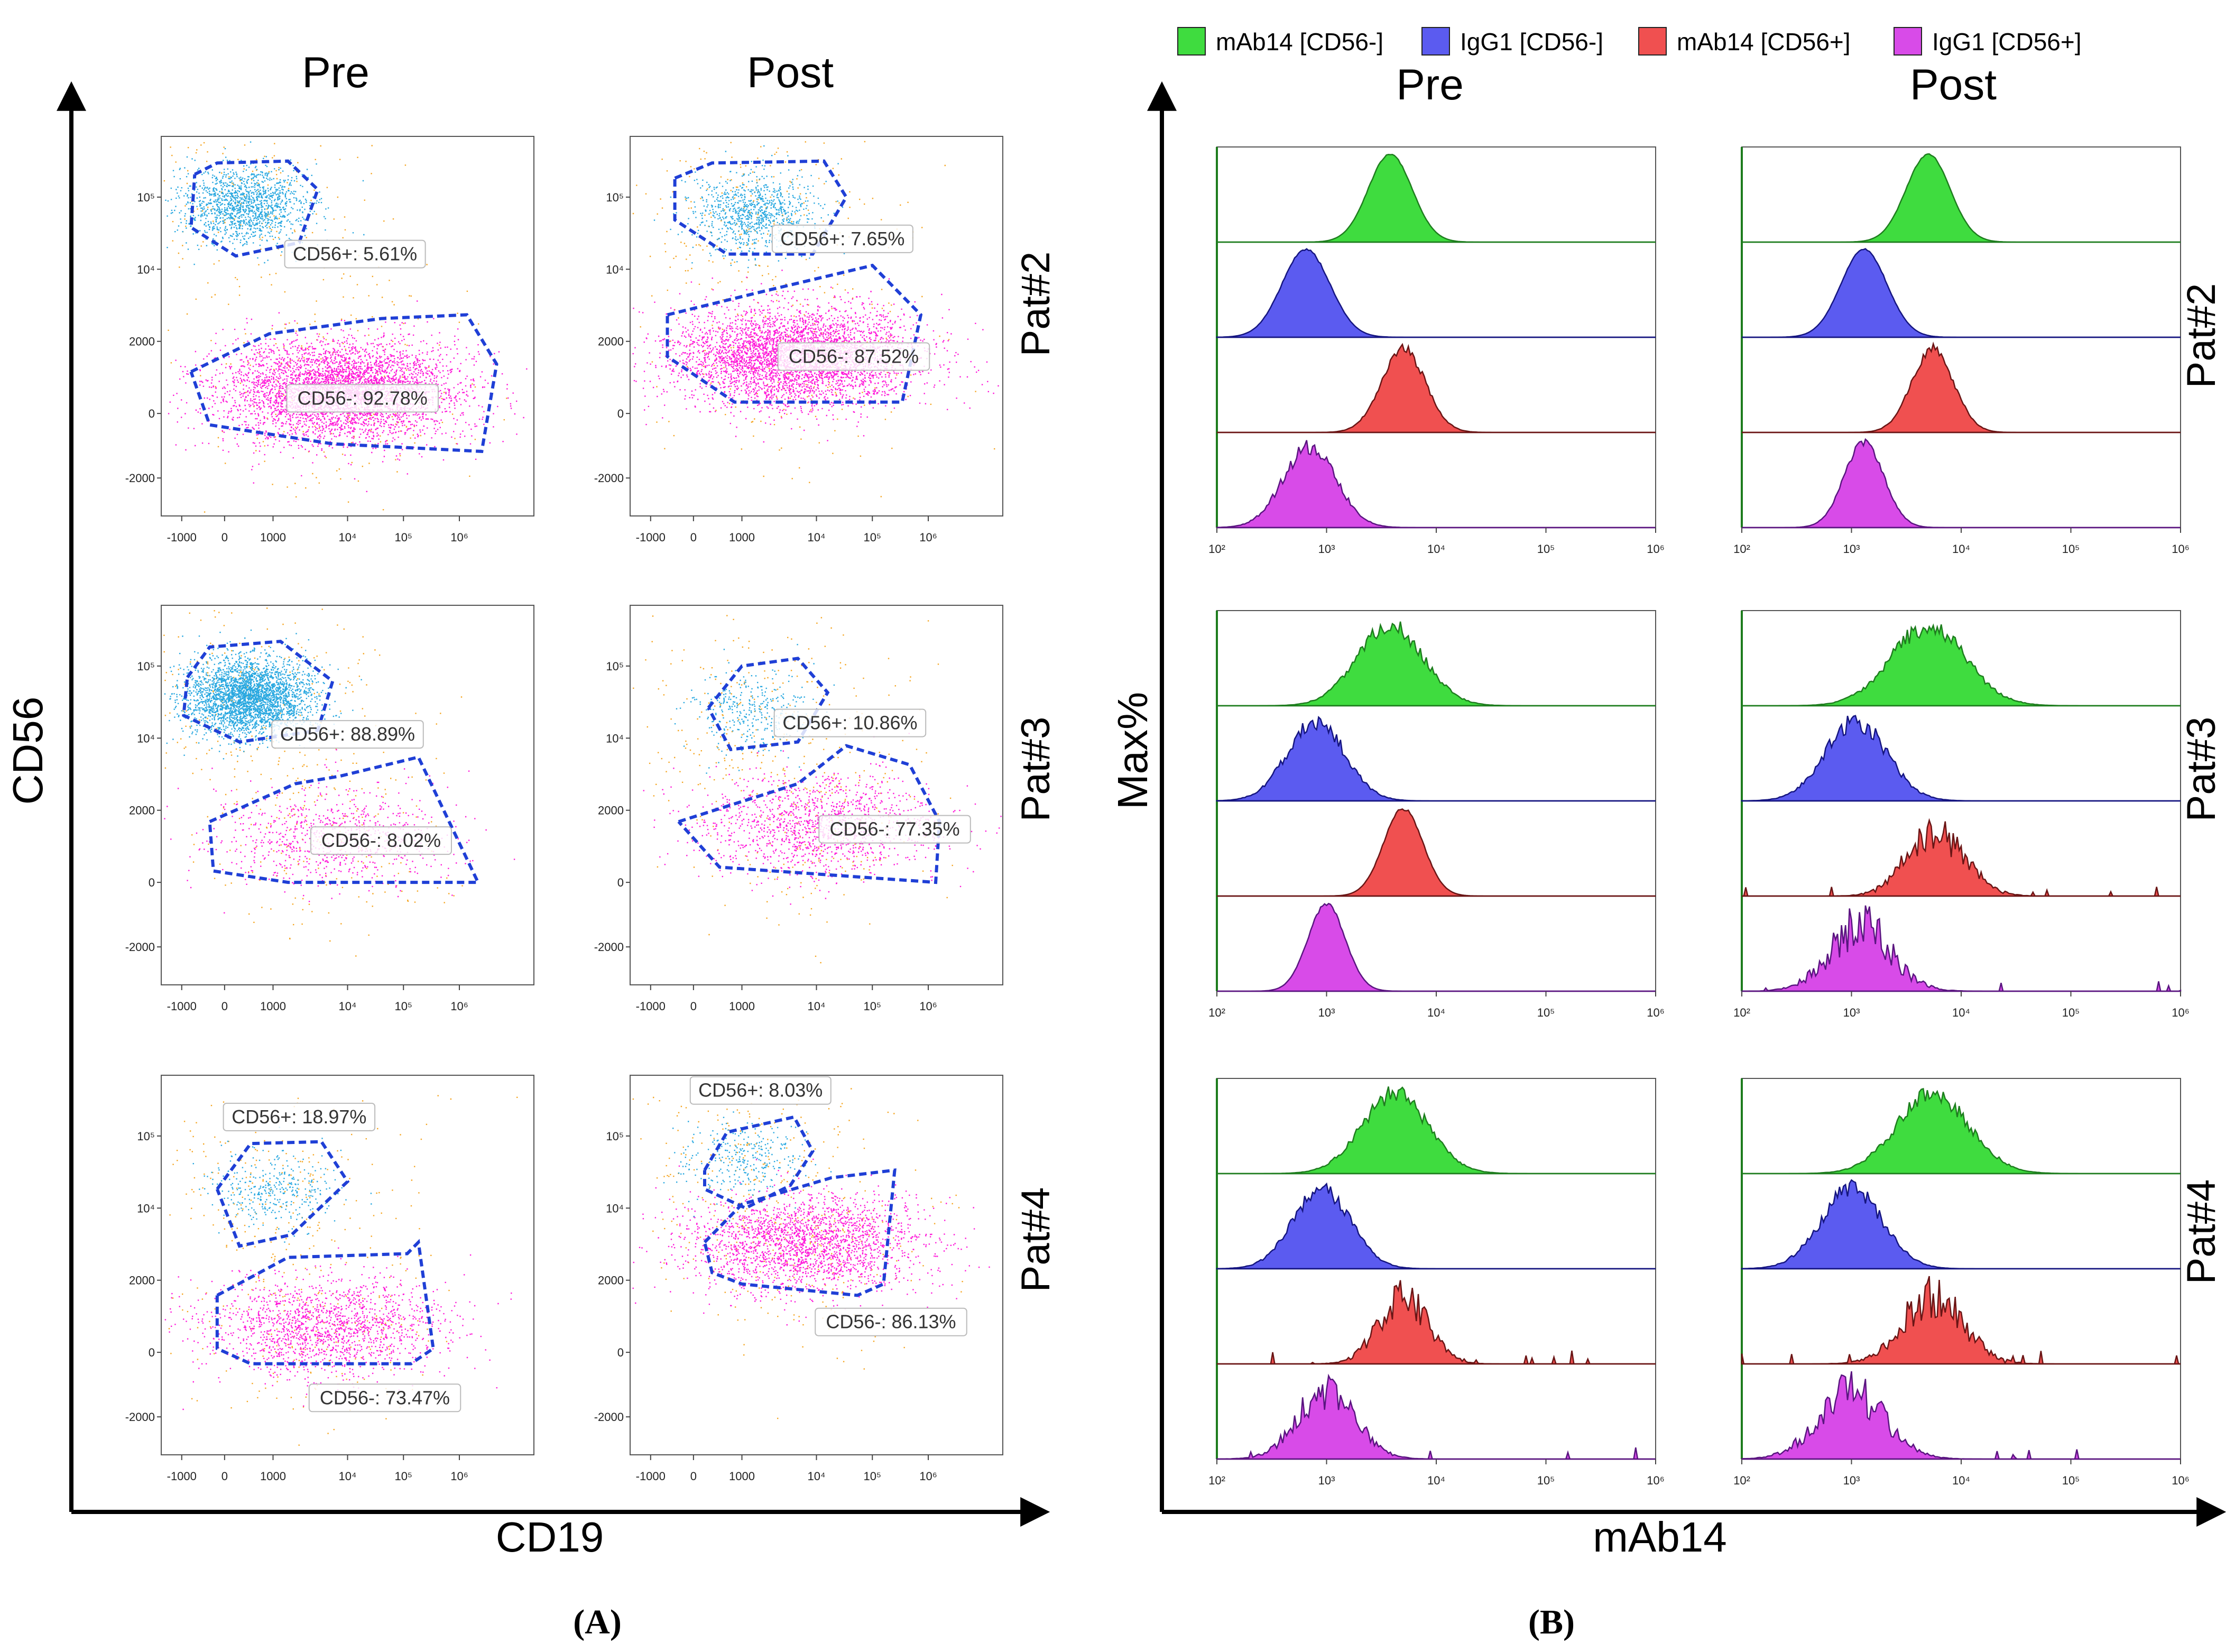 The image size is (2235, 1652). I want to click on plot-frame, so click(347, 326).